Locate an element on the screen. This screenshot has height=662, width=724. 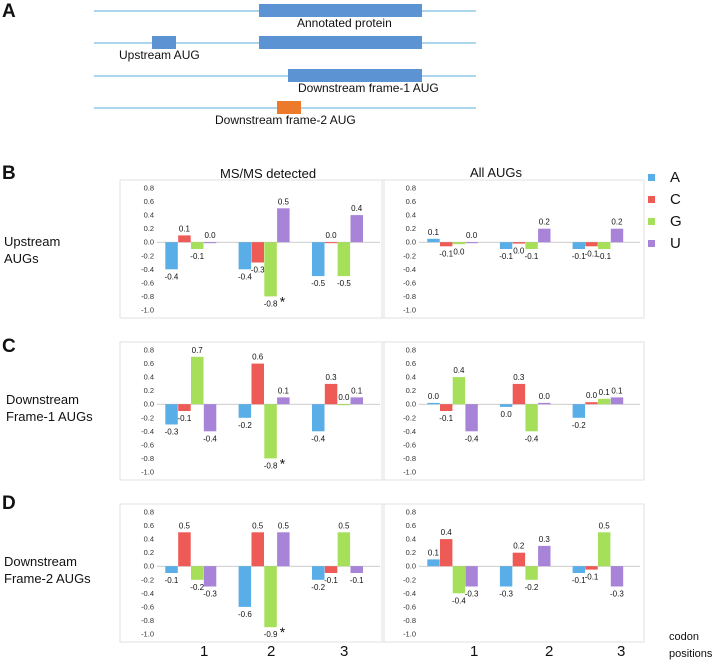
legend-swatch-u is located at coordinates (651, 243).